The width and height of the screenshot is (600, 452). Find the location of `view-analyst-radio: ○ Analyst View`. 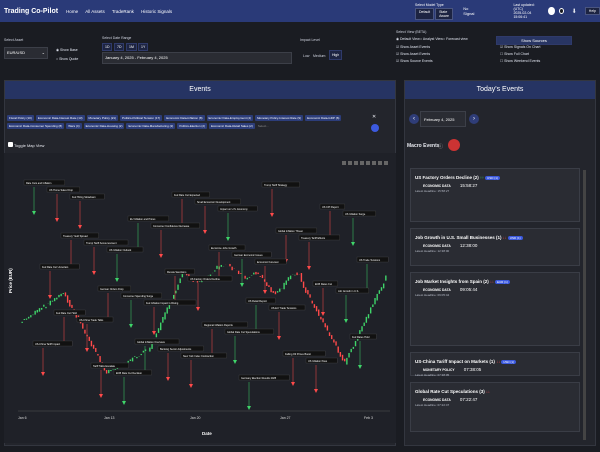

view-analyst-radio: ○ Analyst View is located at coordinates (431, 39).